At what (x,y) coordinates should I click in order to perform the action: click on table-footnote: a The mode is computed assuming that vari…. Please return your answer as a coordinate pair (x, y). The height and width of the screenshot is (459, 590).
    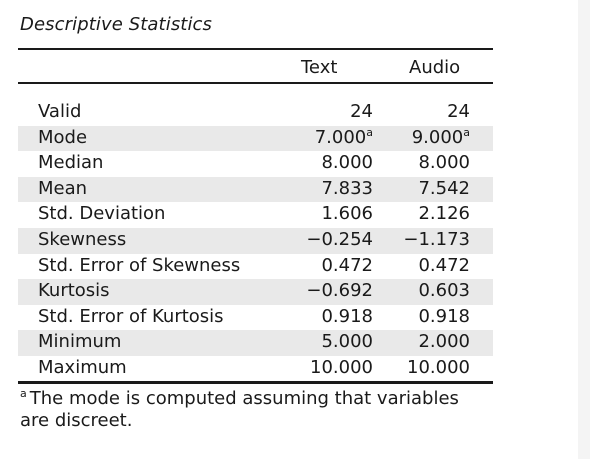
    Looking at the image, I should click on (255, 410).